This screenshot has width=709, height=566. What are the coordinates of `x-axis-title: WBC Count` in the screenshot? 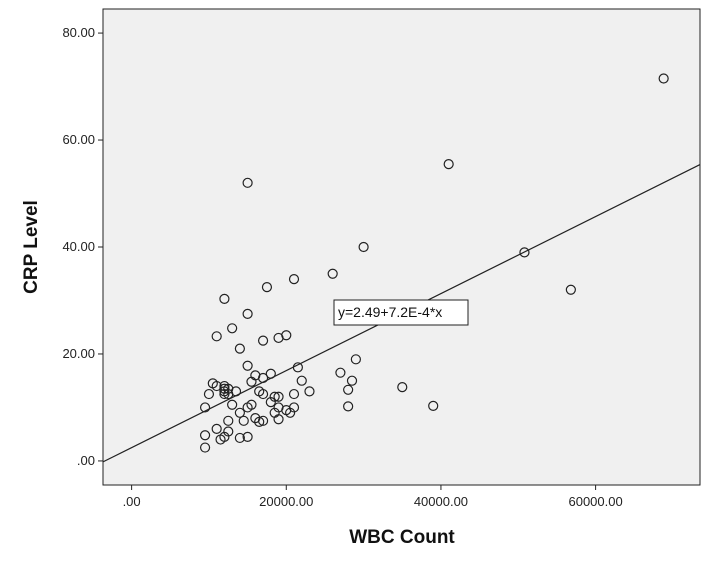 It's located at (402, 537).